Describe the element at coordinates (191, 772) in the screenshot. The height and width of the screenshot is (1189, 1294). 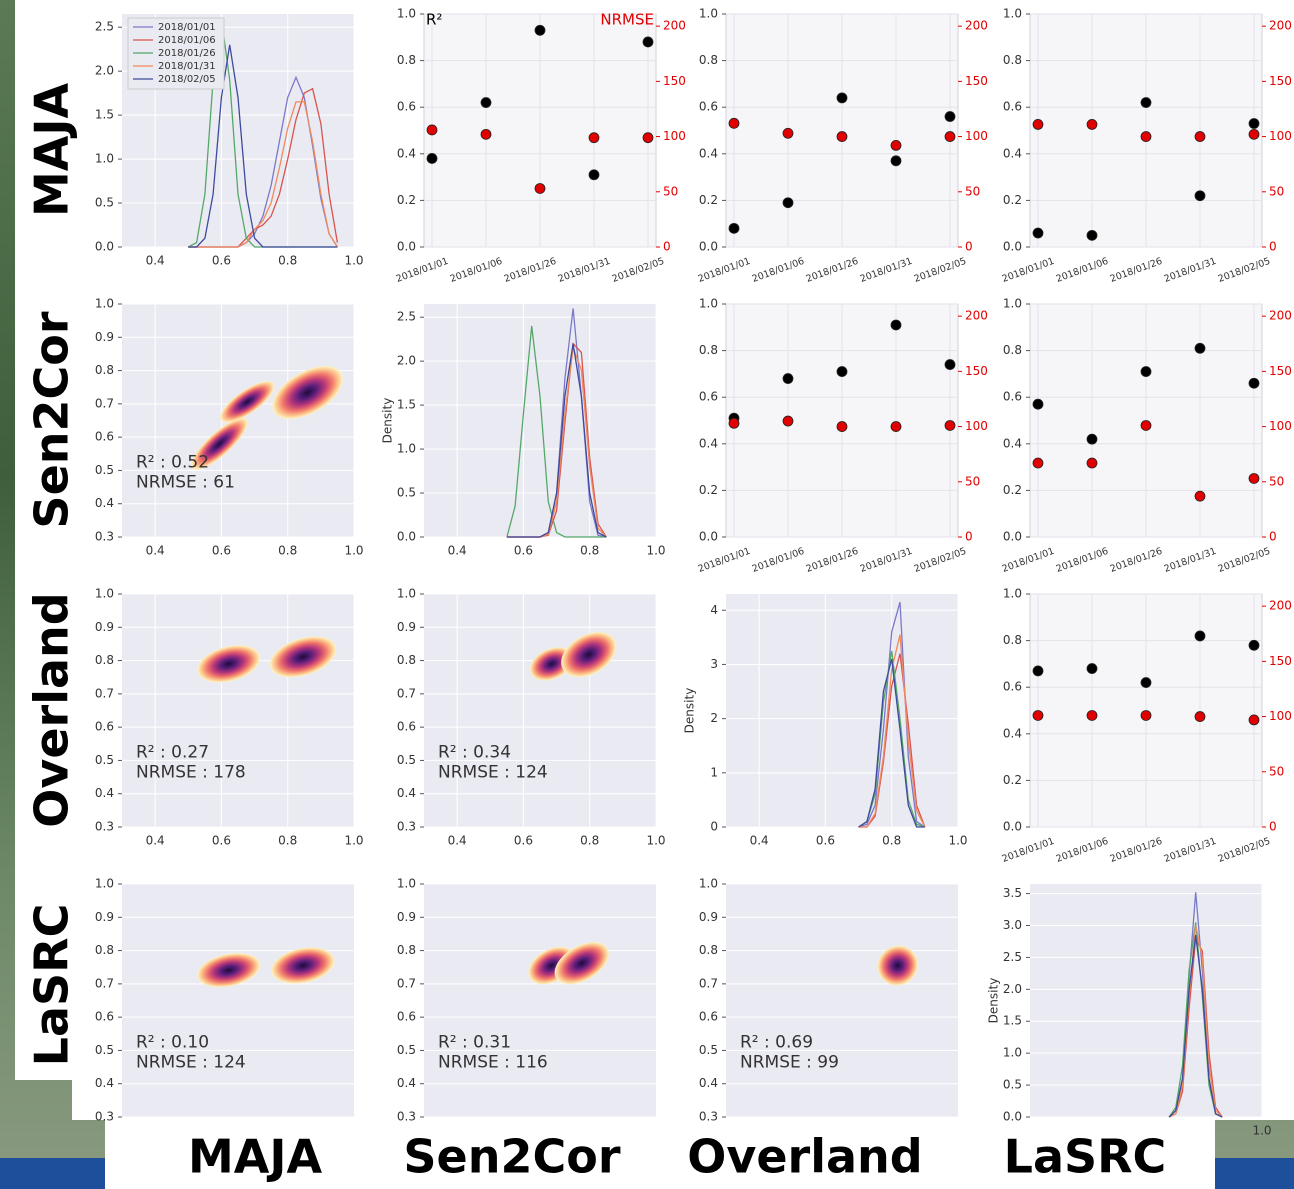
I see `annotation: NRMSE : 178` at that location.